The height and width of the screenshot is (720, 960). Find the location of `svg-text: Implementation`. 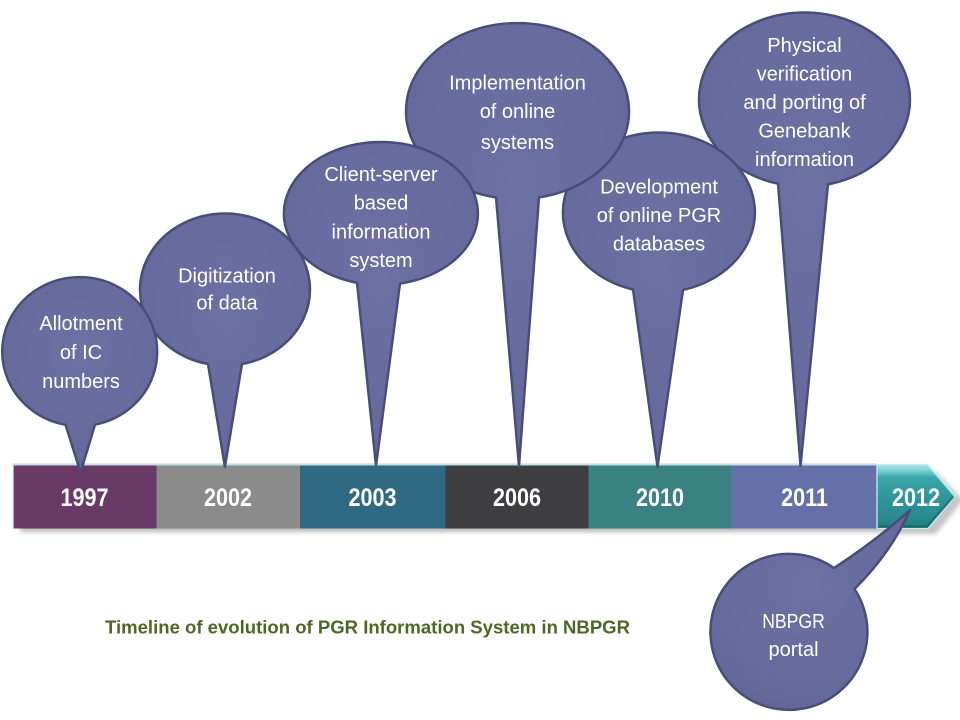

svg-text: Implementation is located at coordinates (517, 84).